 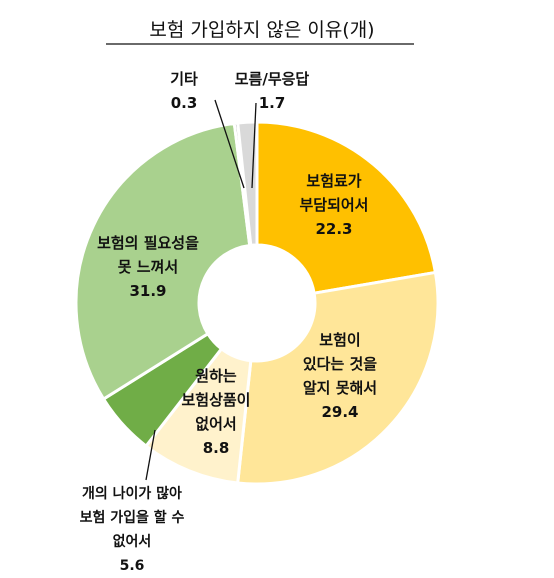 What do you see at coordinates (148, 267) in the screenshot?
I see `category-label-line: 못 느껴서` at bounding box center [148, 267].